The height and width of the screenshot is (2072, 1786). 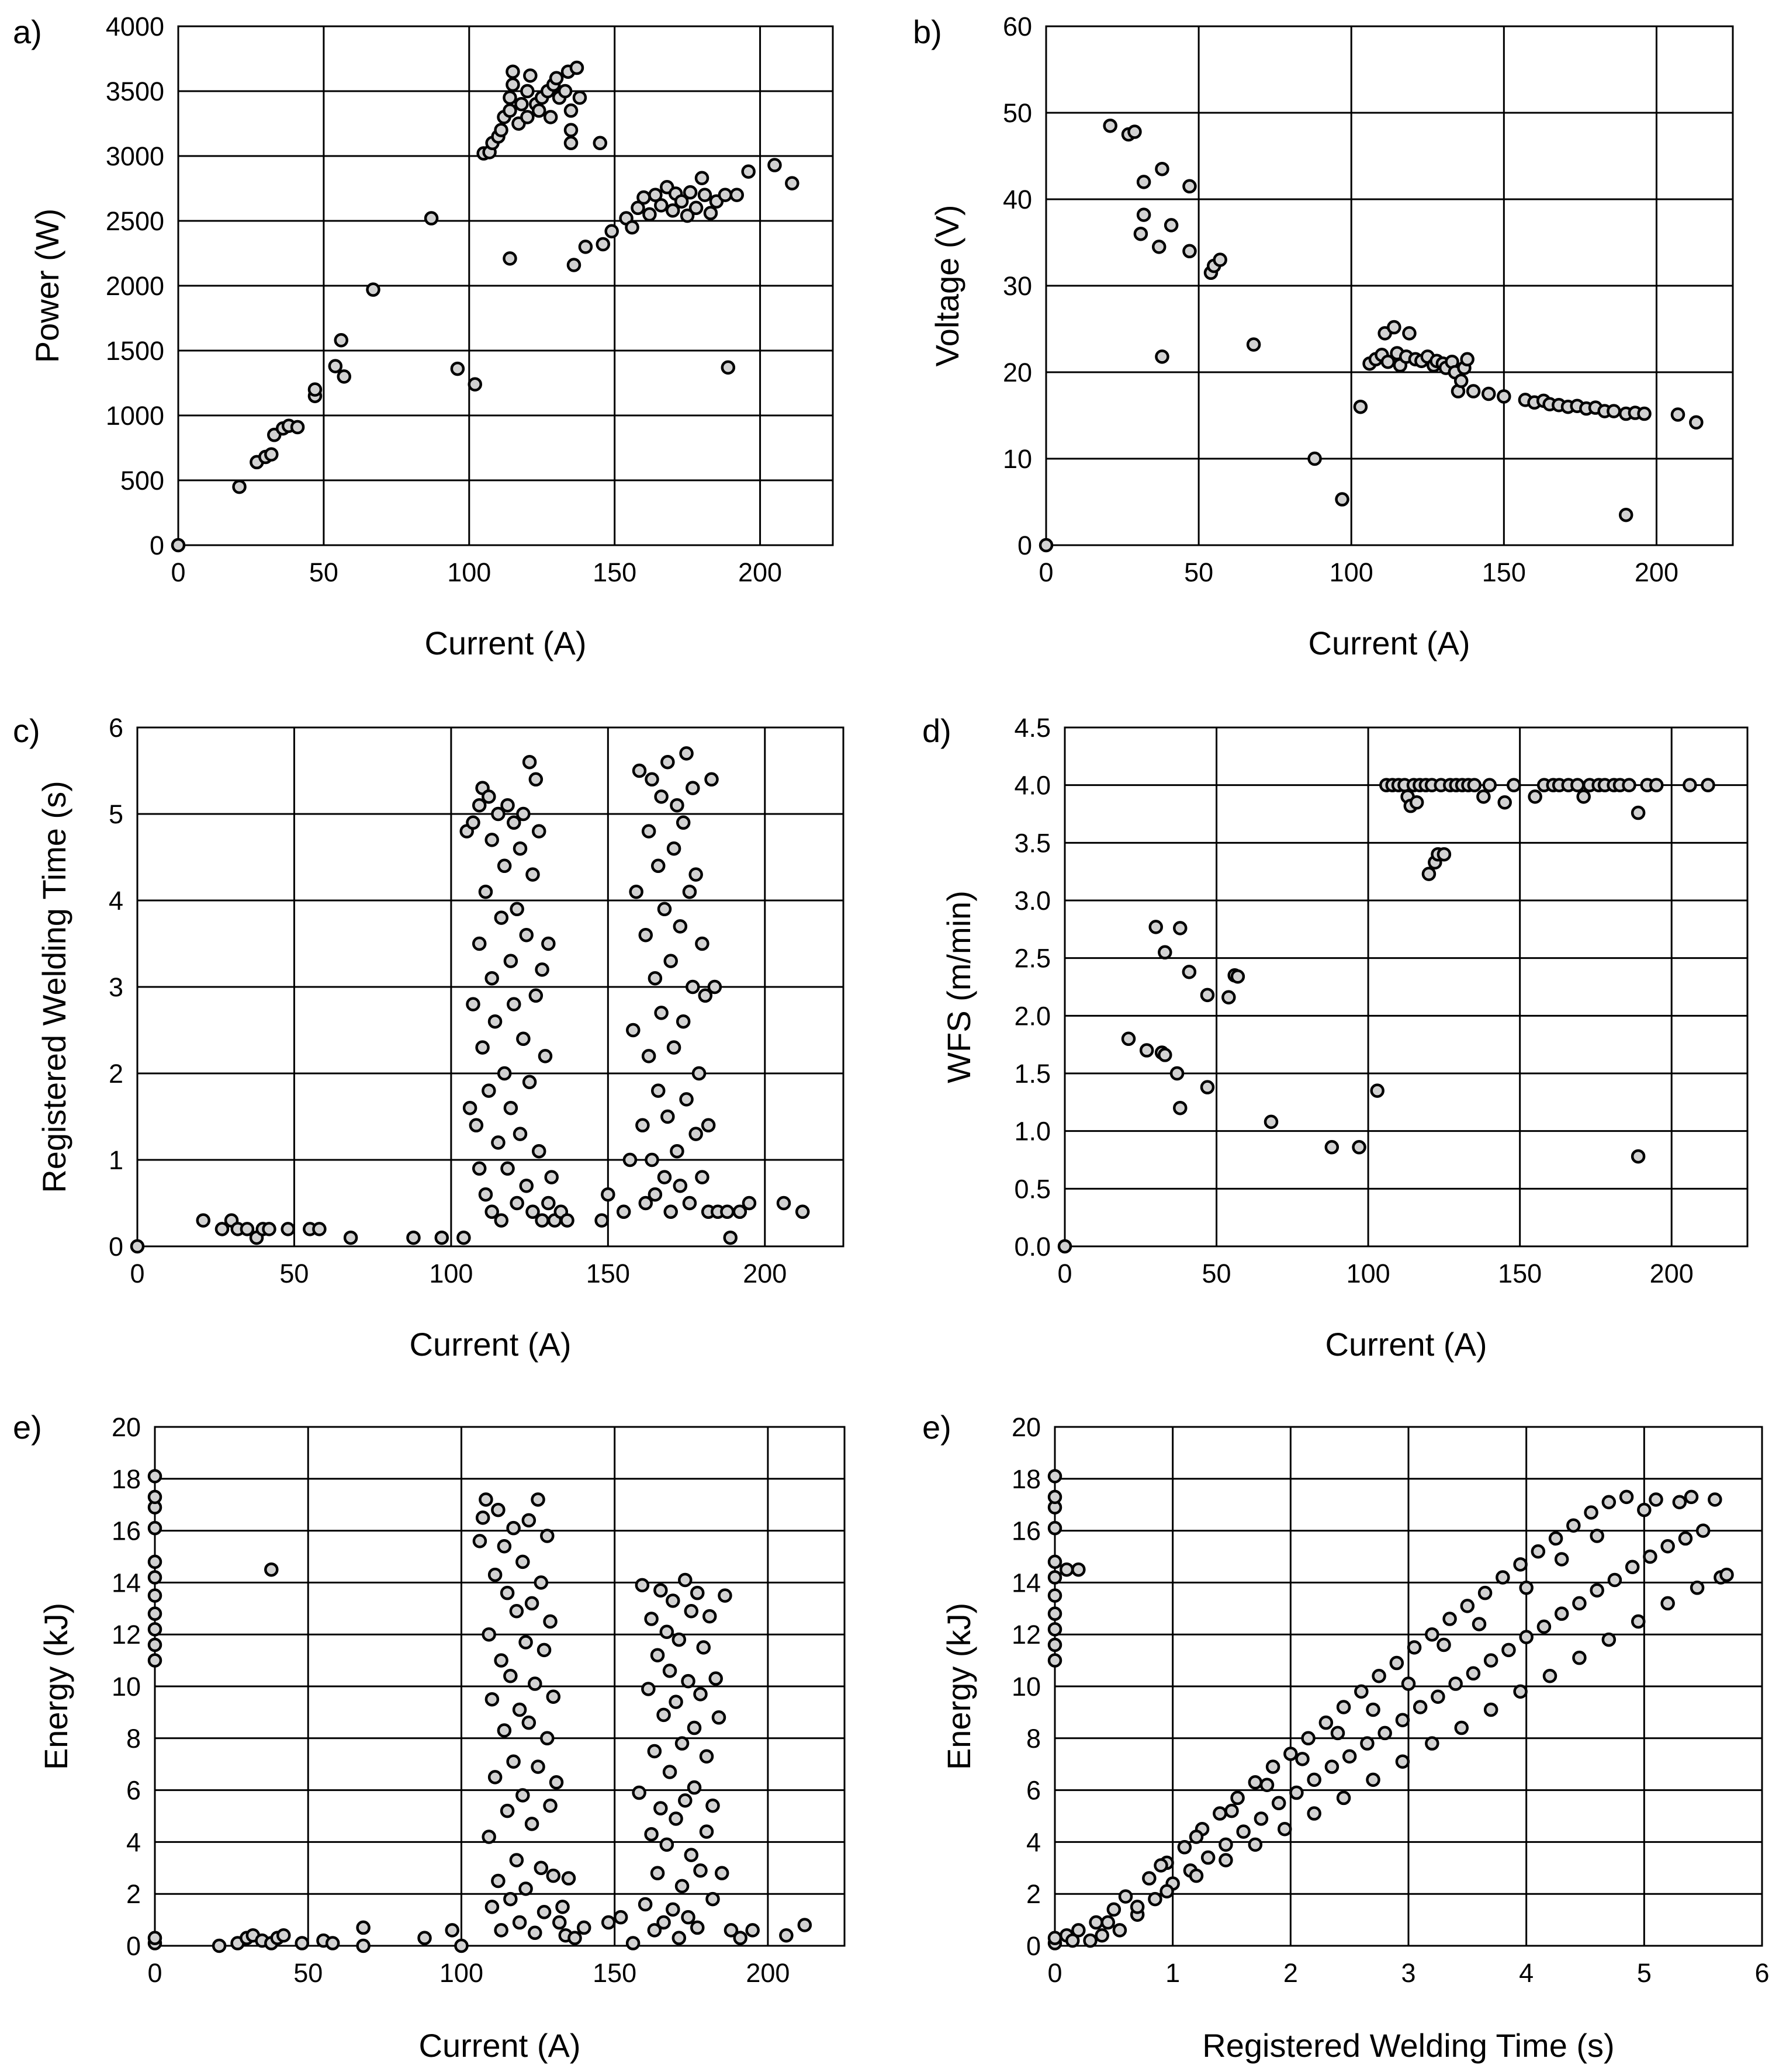 I want to click on panel-c-x-tick-label: 100, so click(x=451, y=1274).